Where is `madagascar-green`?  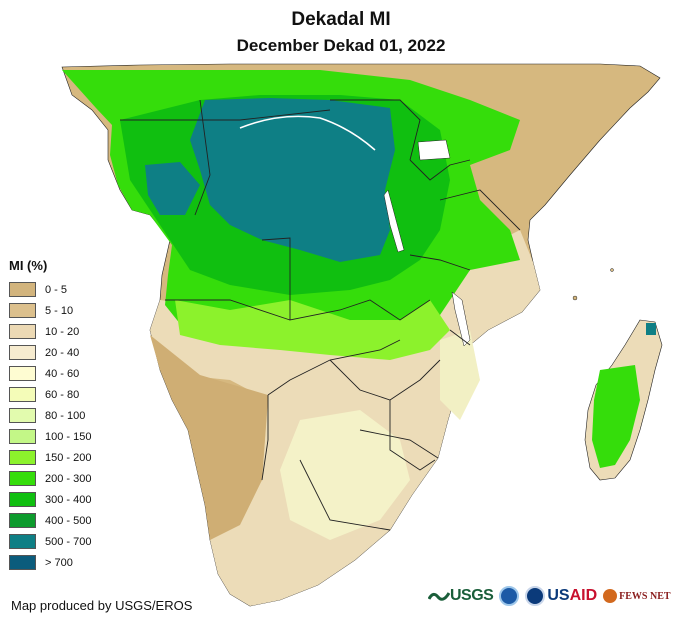
madagascar-green is located at coordinates (616, 416).